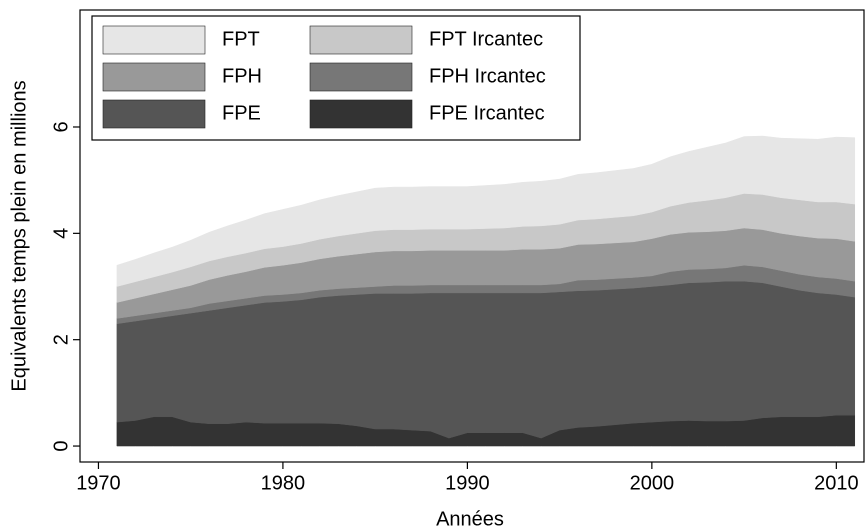 The image size is (865, 531). Describe the element at coordinates (836, 483) in the screenshot. I see `x-tick-label: 2010` at that location.